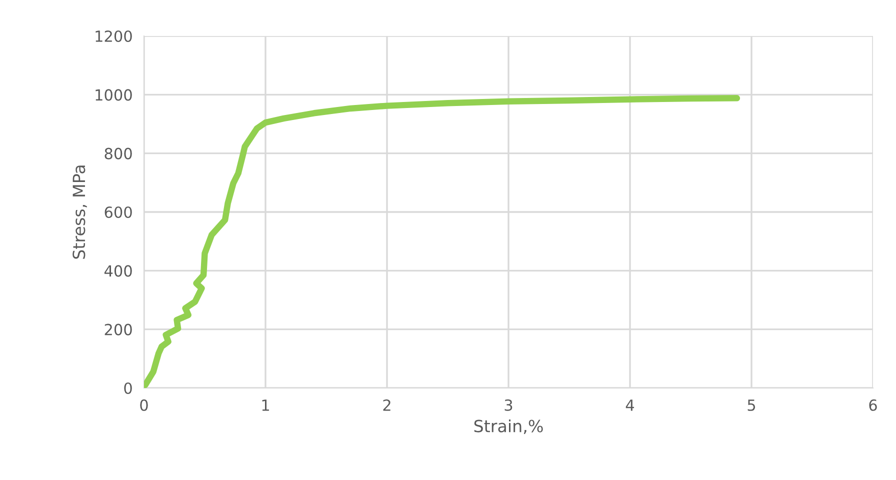 This screenshot has height=480, width=896. Describe the element at coordinates (386, 405) in the screenshot. I see `x-tick-label: 2` at that location.